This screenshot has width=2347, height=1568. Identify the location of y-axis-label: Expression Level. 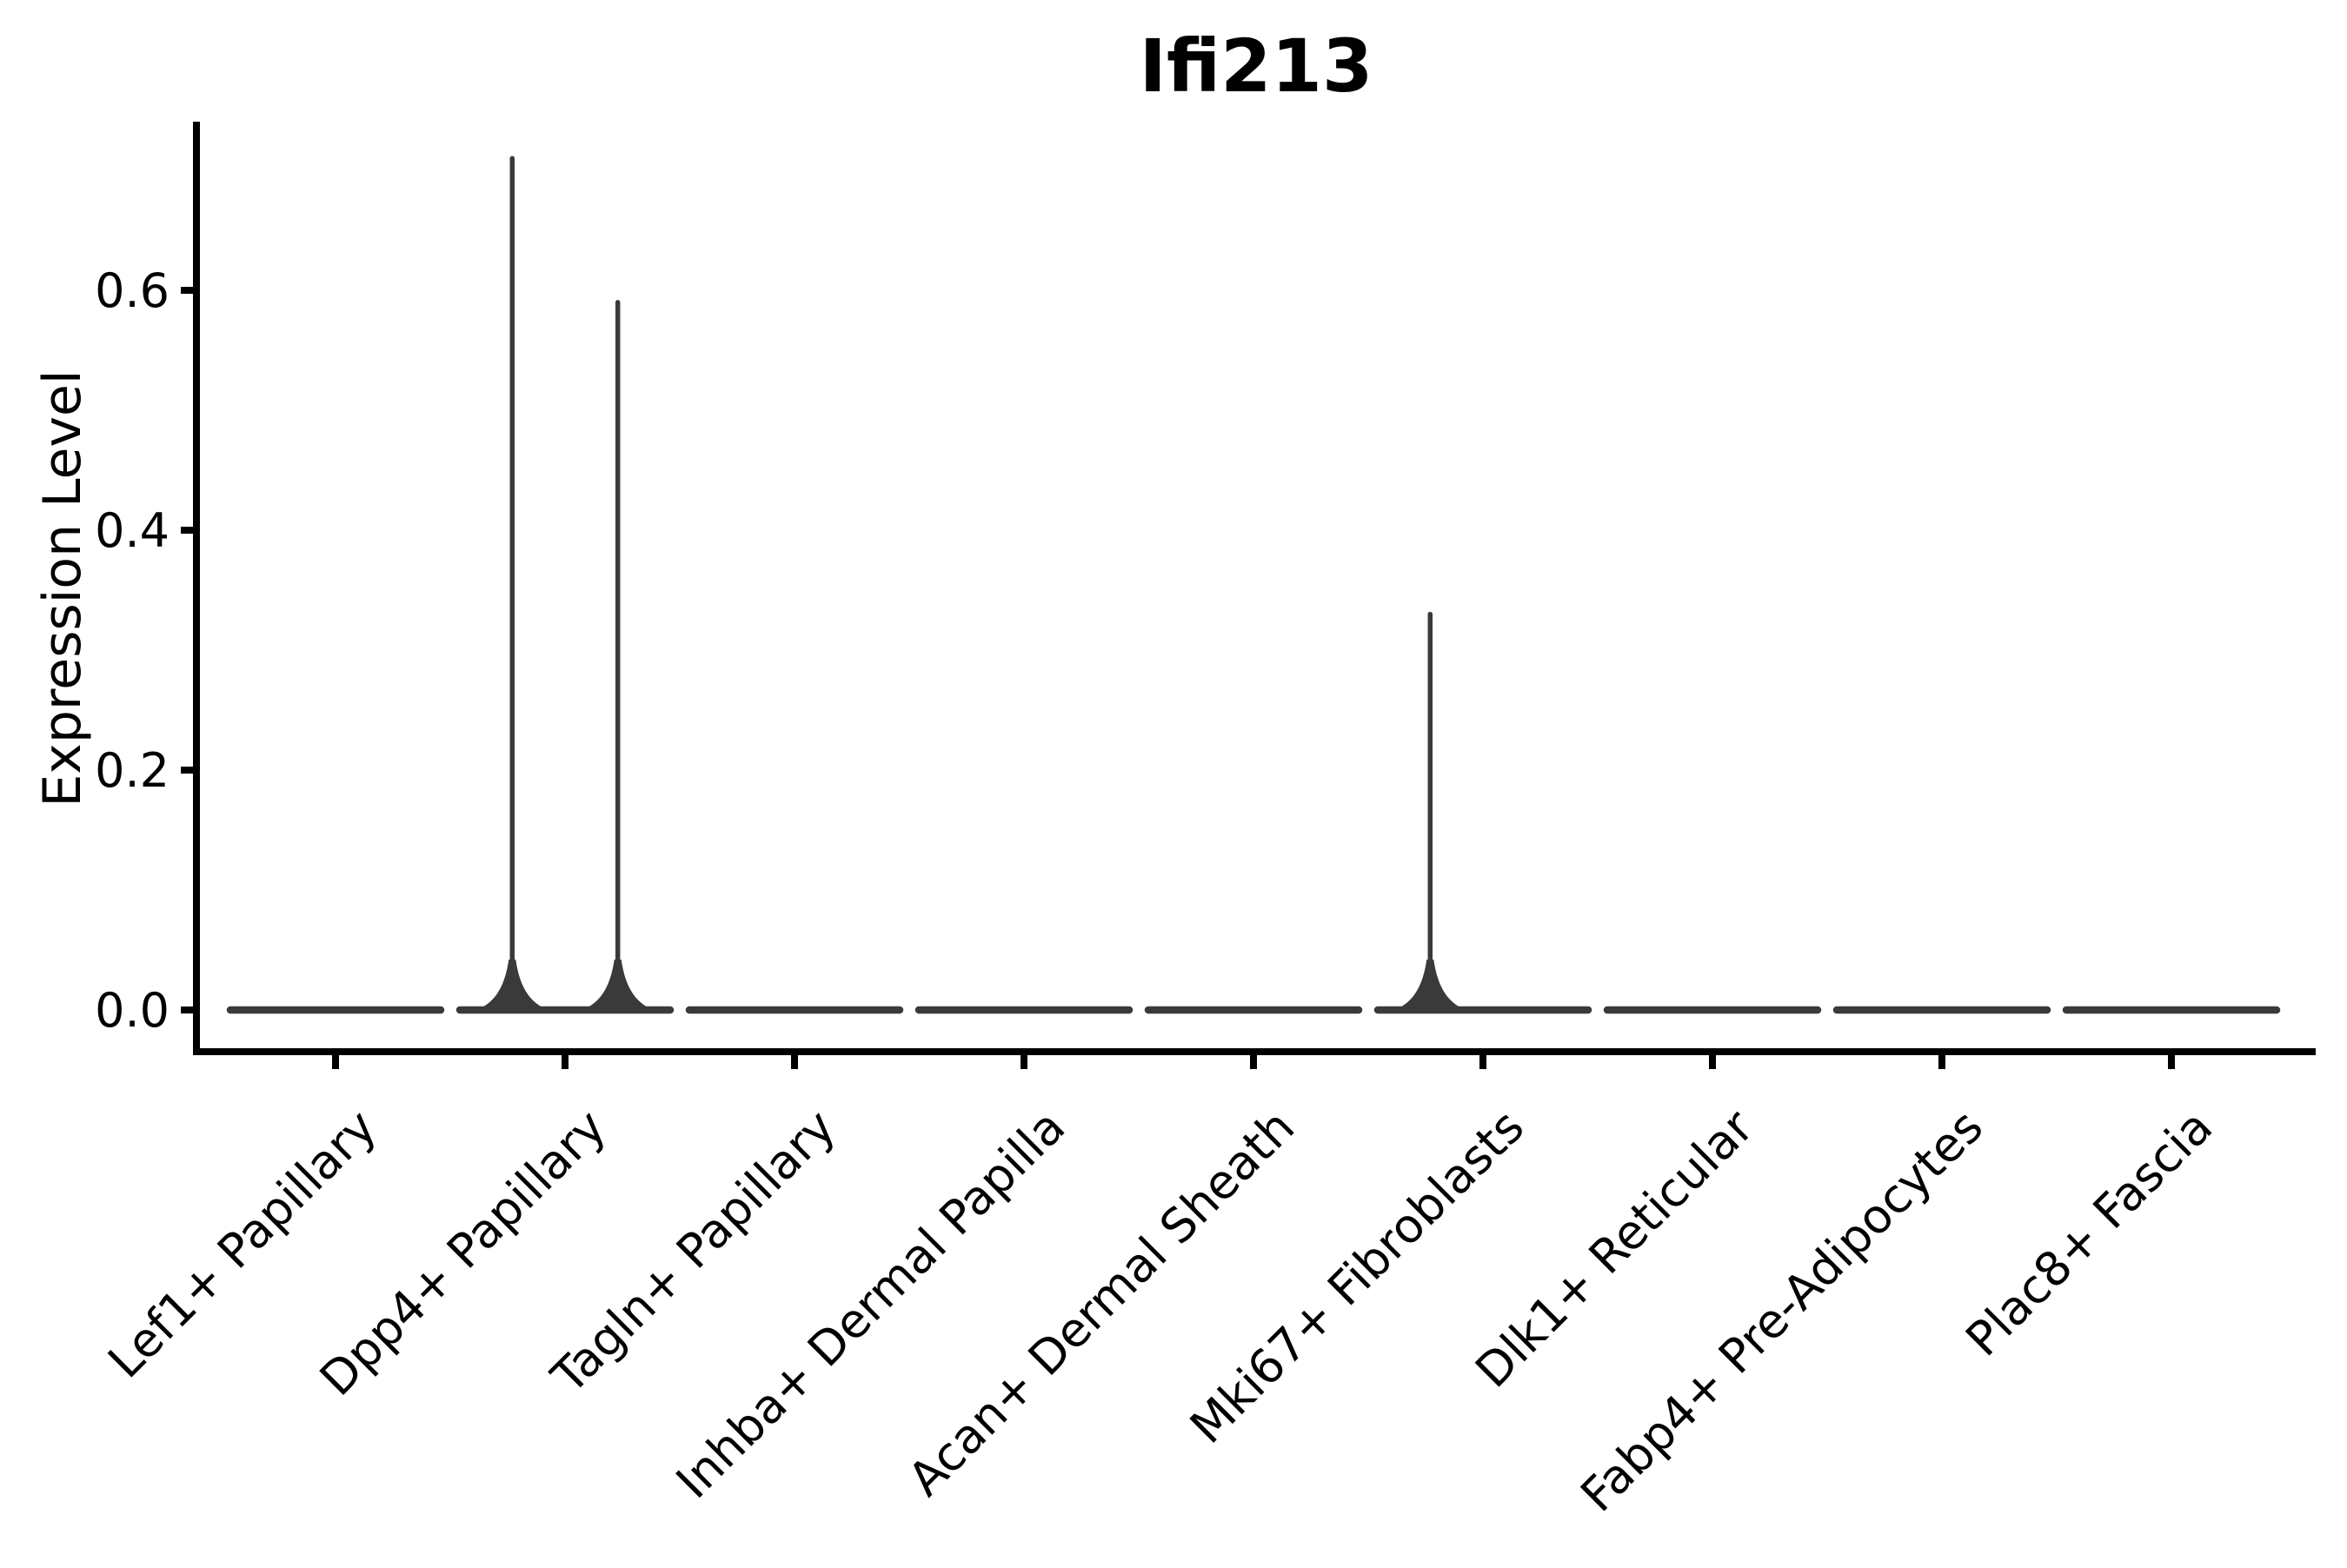
(62, 588).